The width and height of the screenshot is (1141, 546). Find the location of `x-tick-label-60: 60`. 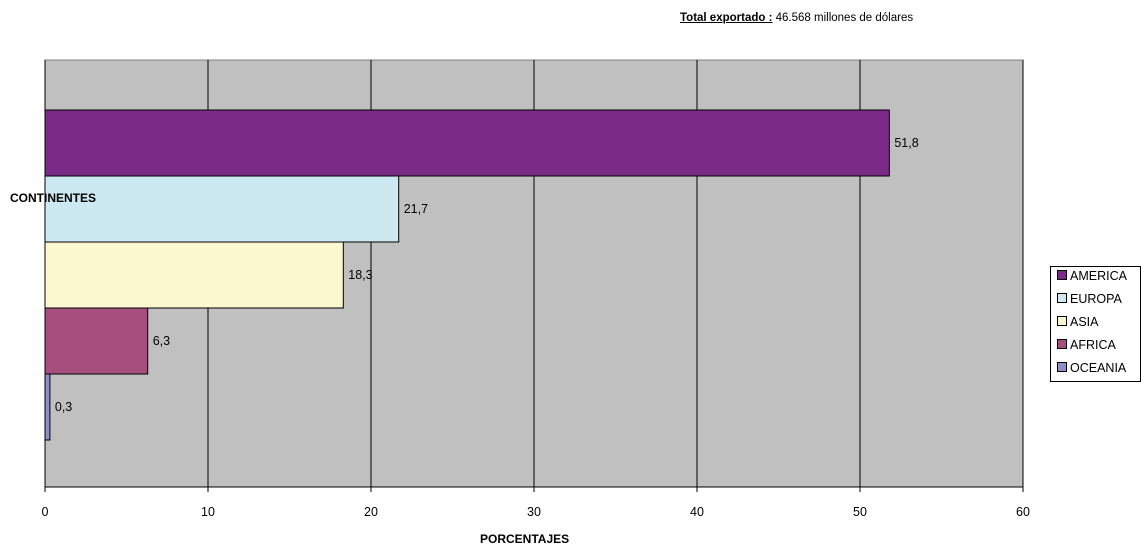

x-tick-label-60: 60 is located at coordinates (1023, 512).